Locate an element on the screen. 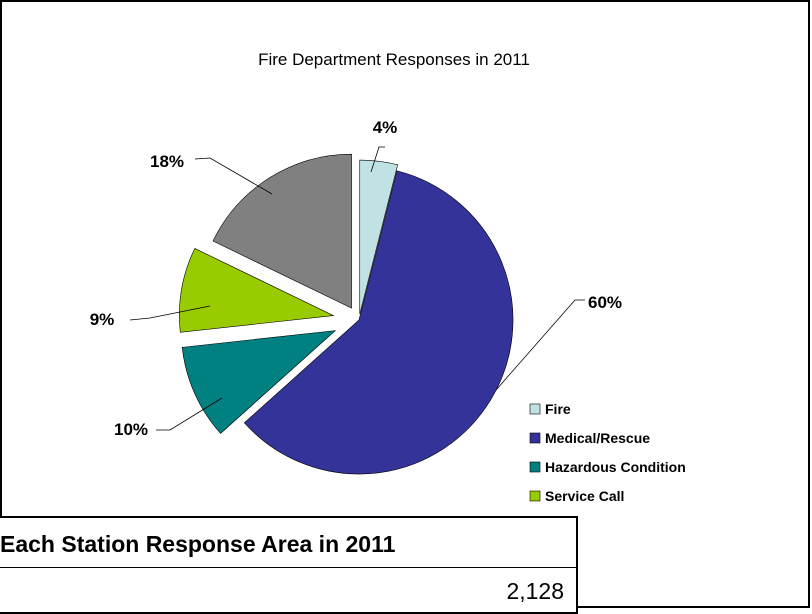 This screenshot has height=614, width=812. response-area-table: Each Station Response Area in 2011 2,128 is located at coordinates (289, 565).